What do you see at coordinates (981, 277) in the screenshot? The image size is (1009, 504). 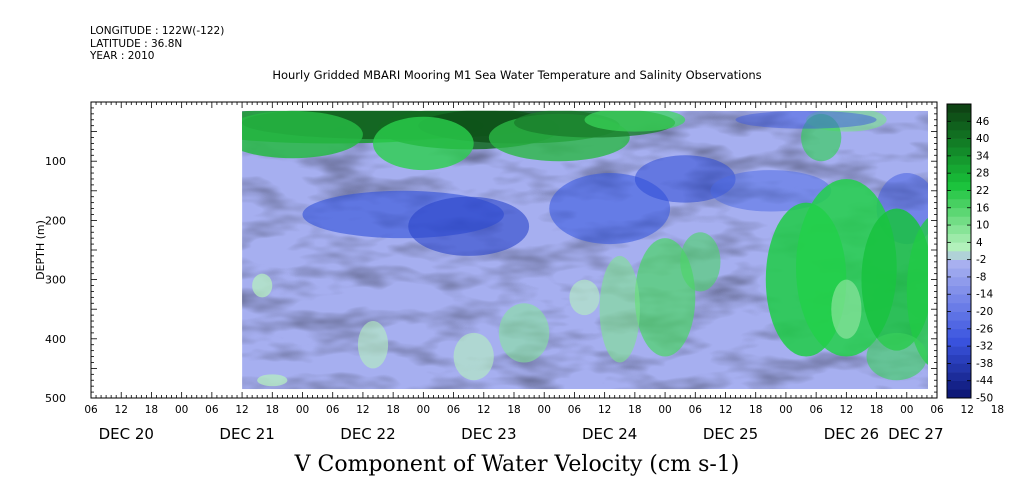 I see `colorbar-label: -8` at bounding box center [981, 277].